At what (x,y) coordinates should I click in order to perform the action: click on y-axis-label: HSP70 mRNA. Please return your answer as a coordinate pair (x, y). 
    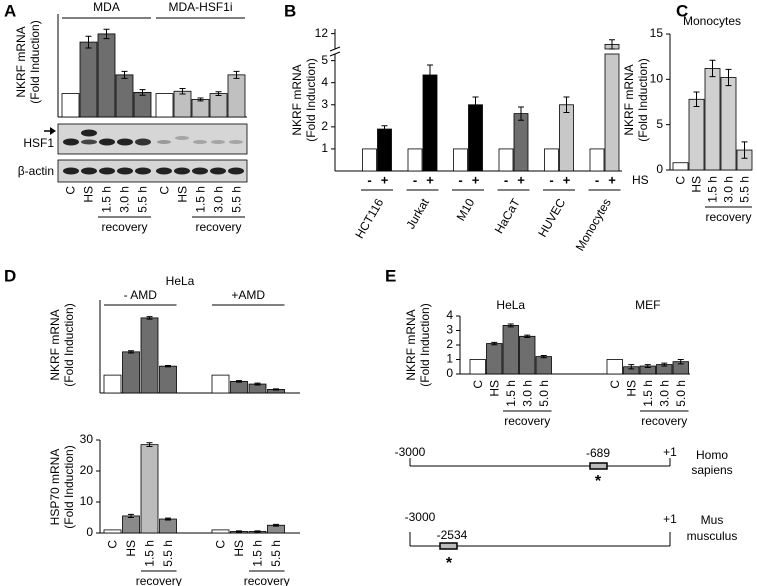
    Looking at the image, I should click on (55, 487).